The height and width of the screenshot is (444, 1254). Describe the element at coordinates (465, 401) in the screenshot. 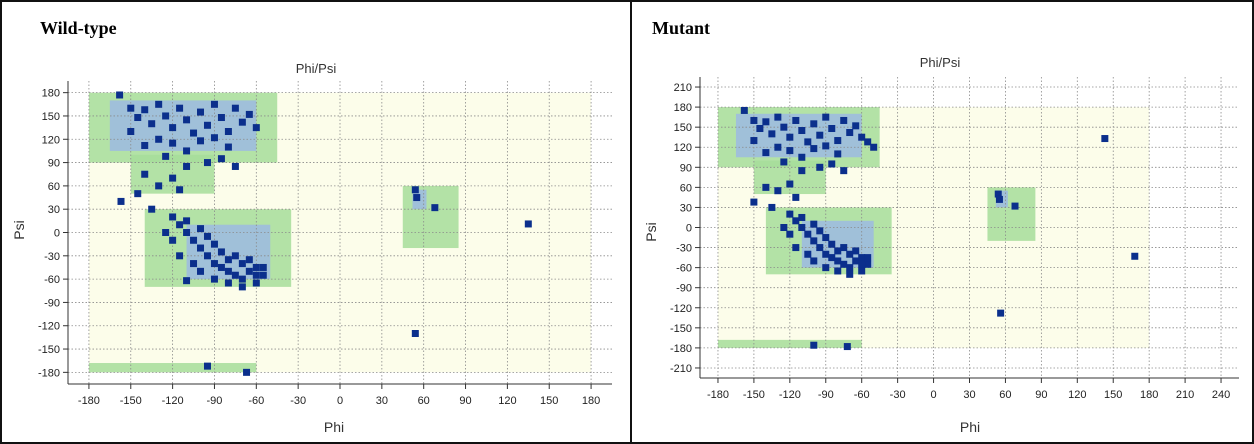

I see `x-tick-label: 90` at that location.